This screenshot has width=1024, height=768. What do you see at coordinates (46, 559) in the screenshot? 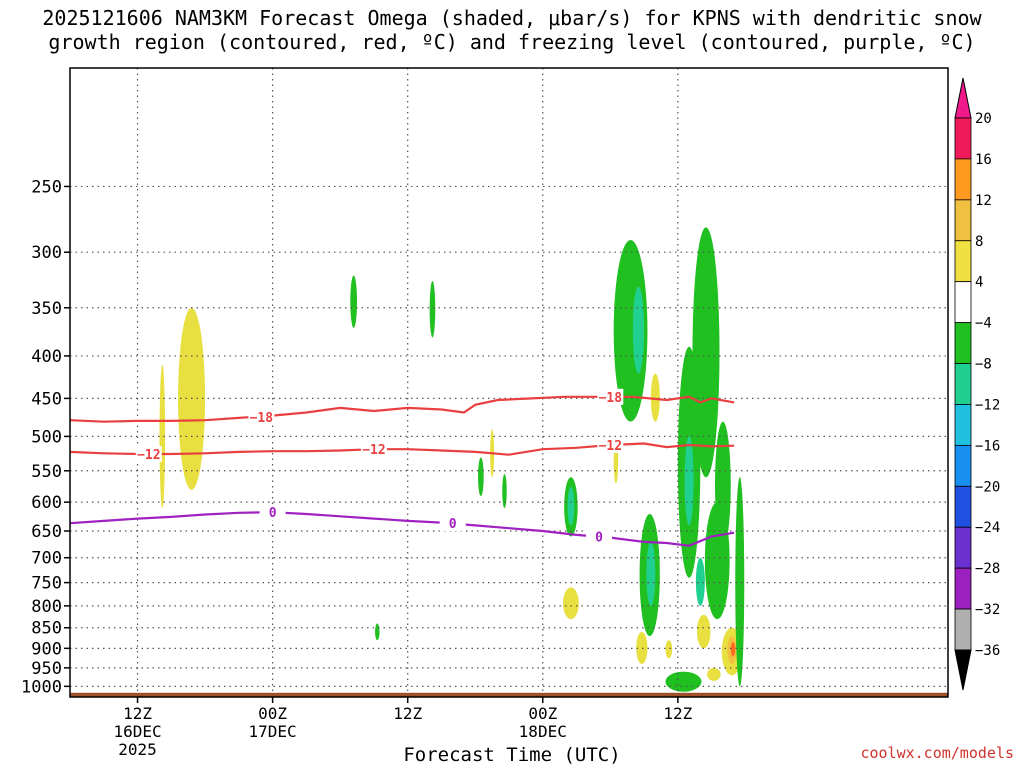
I see `y-tick-label-700: 700` at bounding box center [46, 559].